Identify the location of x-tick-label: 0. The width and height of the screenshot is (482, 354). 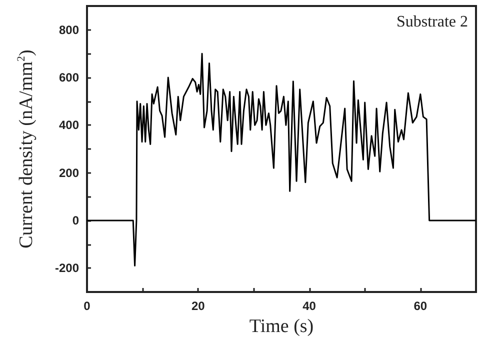
(87, 306).